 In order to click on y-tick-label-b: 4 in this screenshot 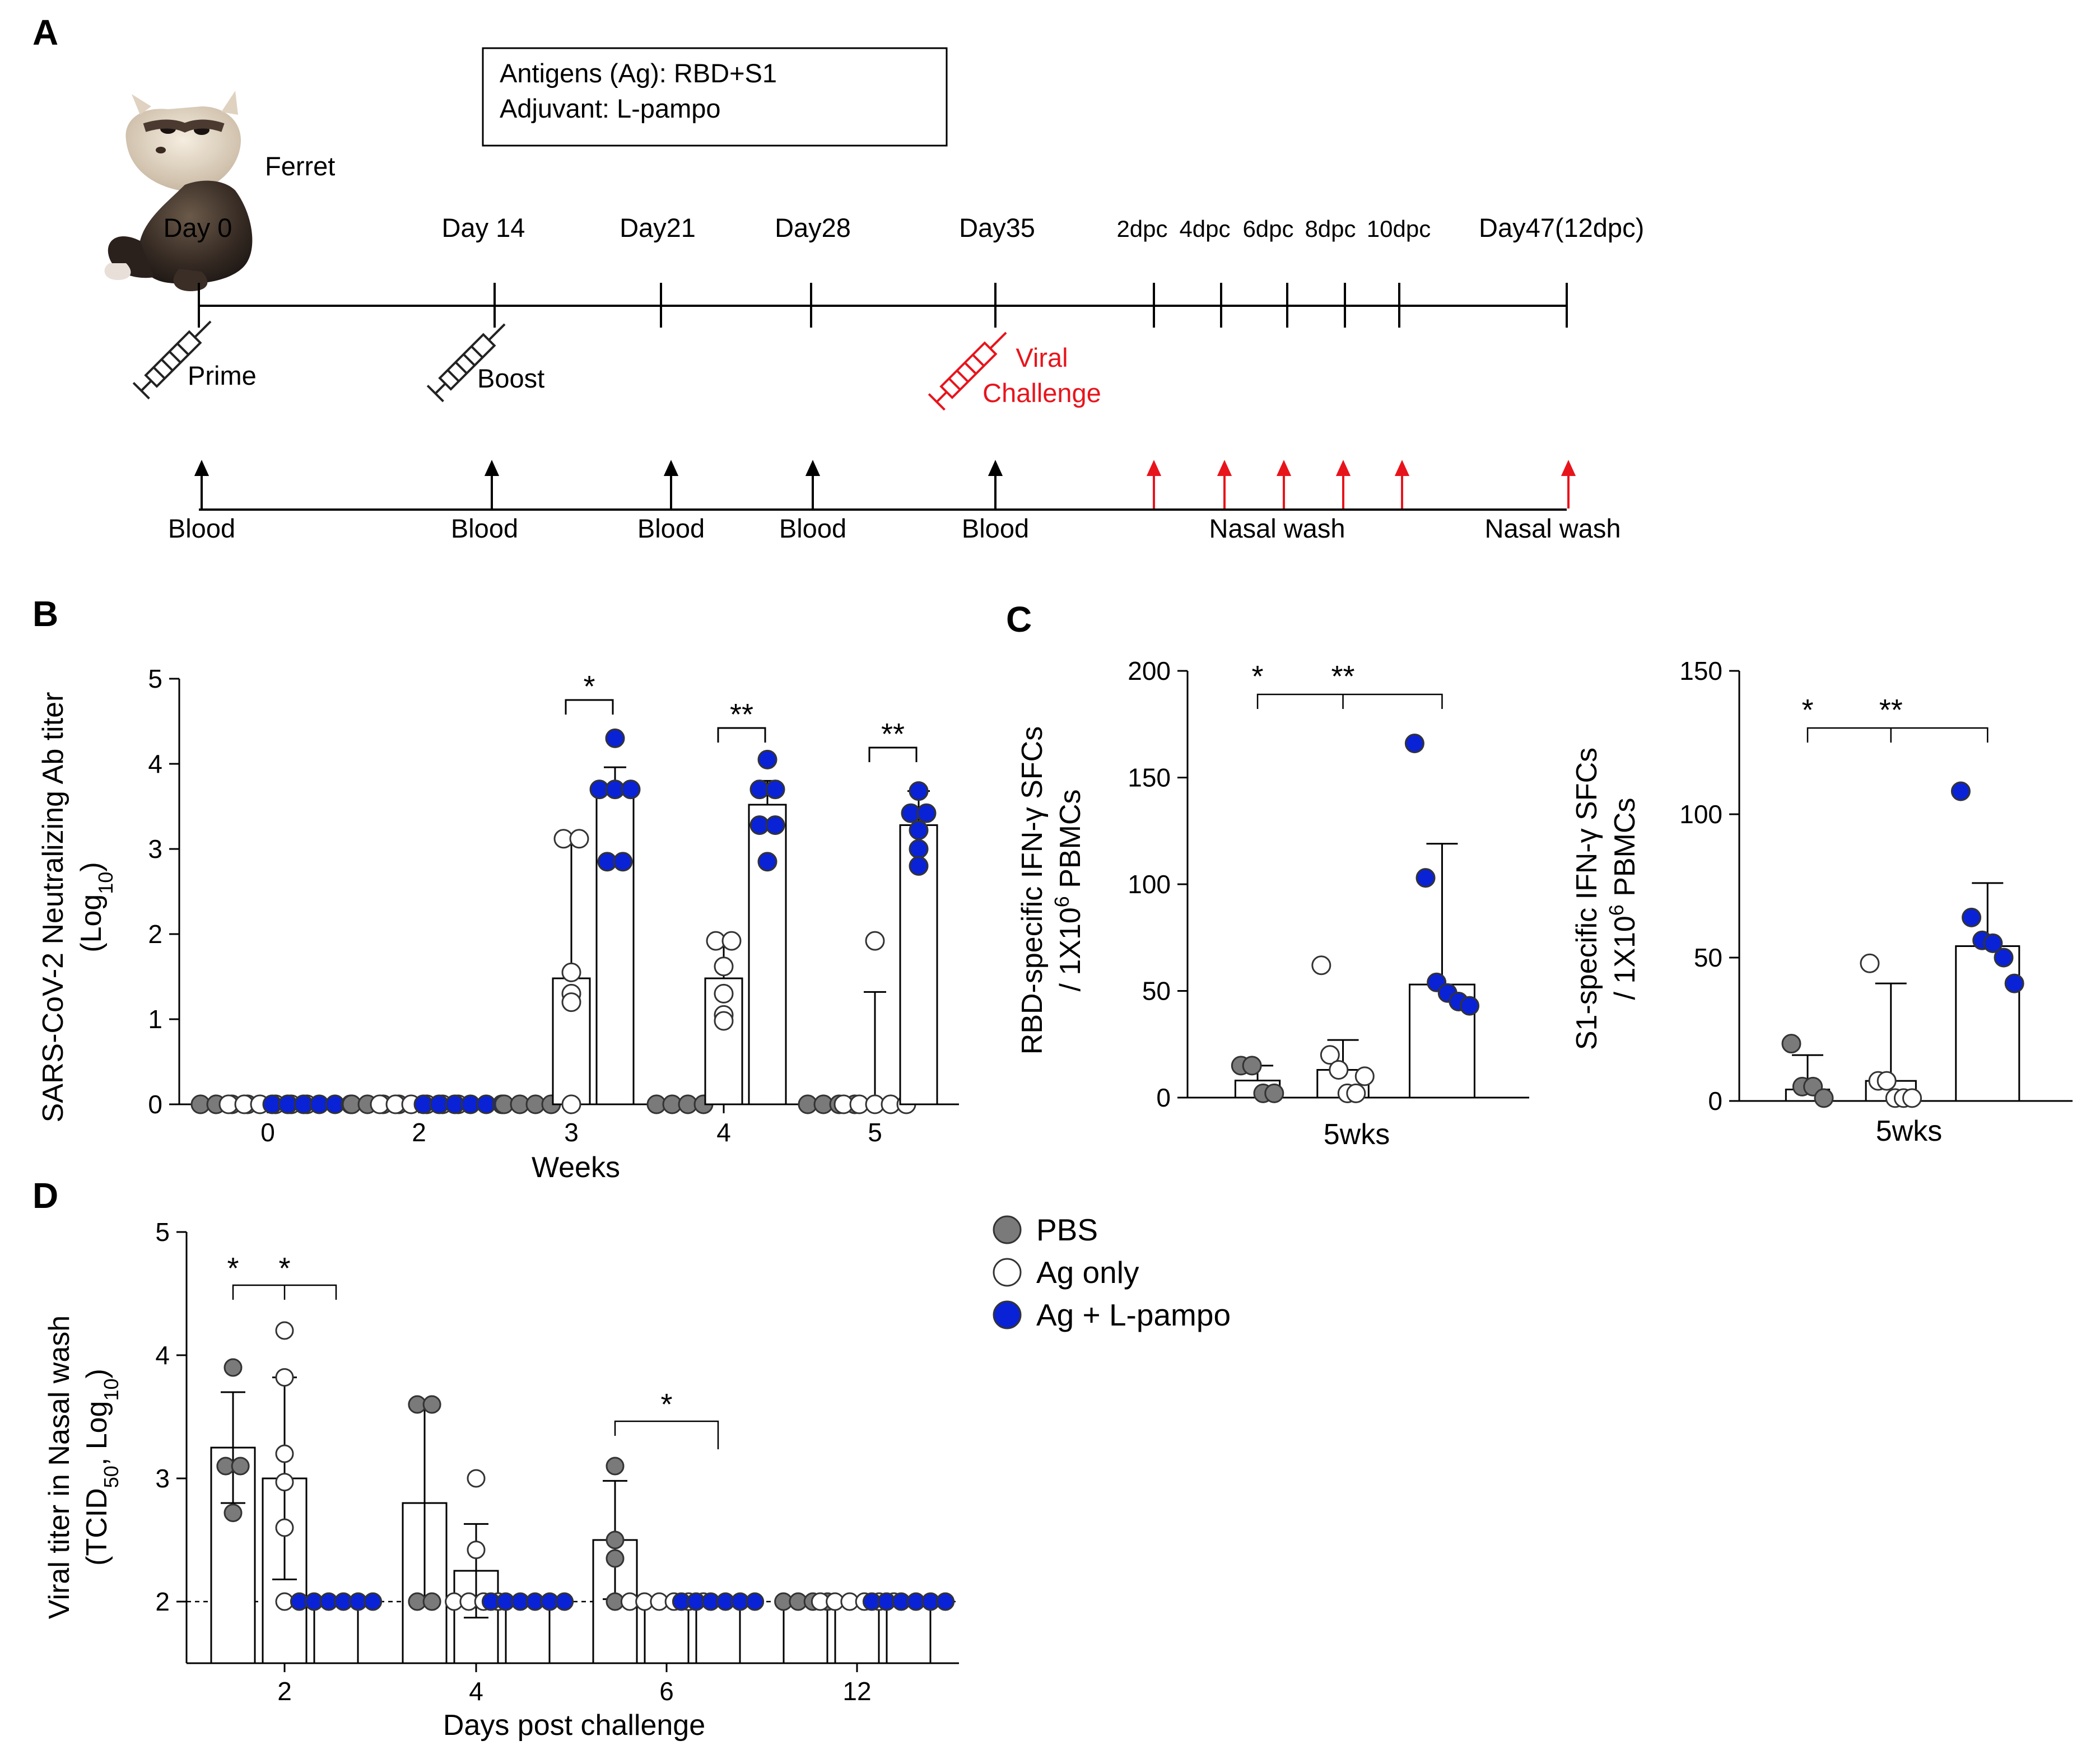, I will do `click(155, 763)`.